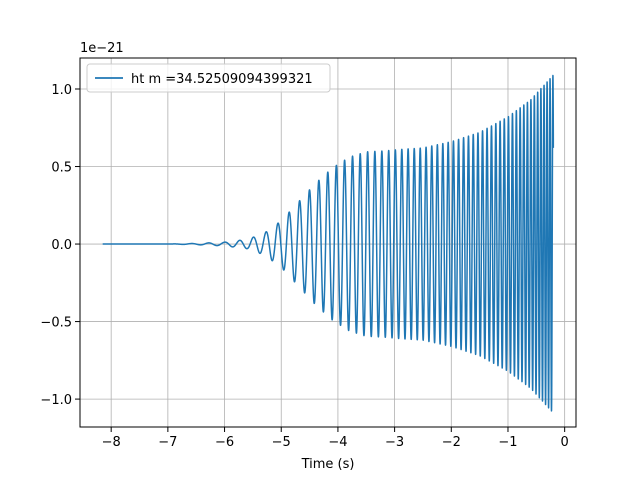  I want to click on x-tick-label: 0, so click(565, 442).